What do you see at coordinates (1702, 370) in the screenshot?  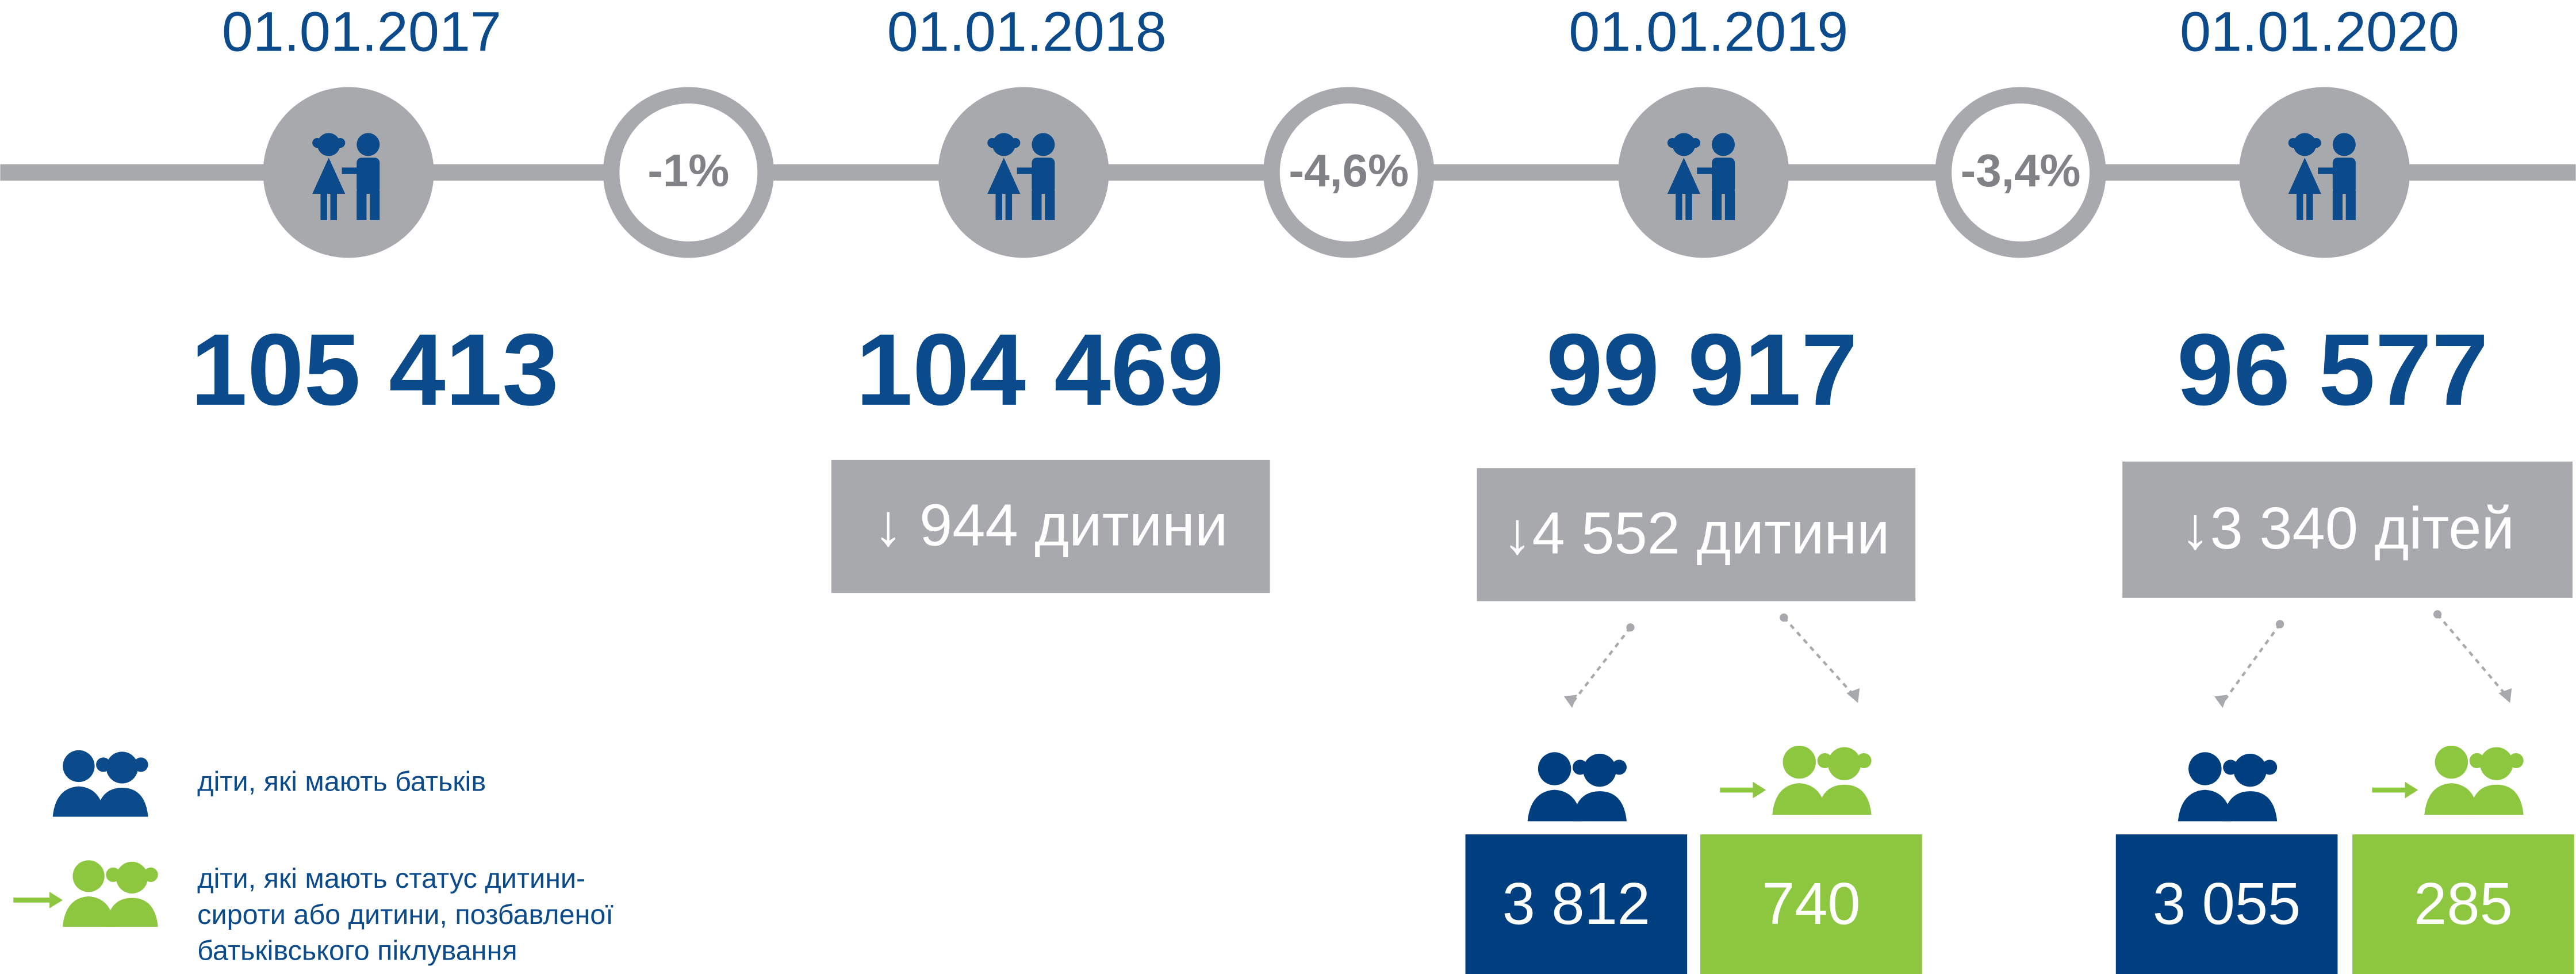 I see `total: 99 917` at bounding box center [1702, 370].